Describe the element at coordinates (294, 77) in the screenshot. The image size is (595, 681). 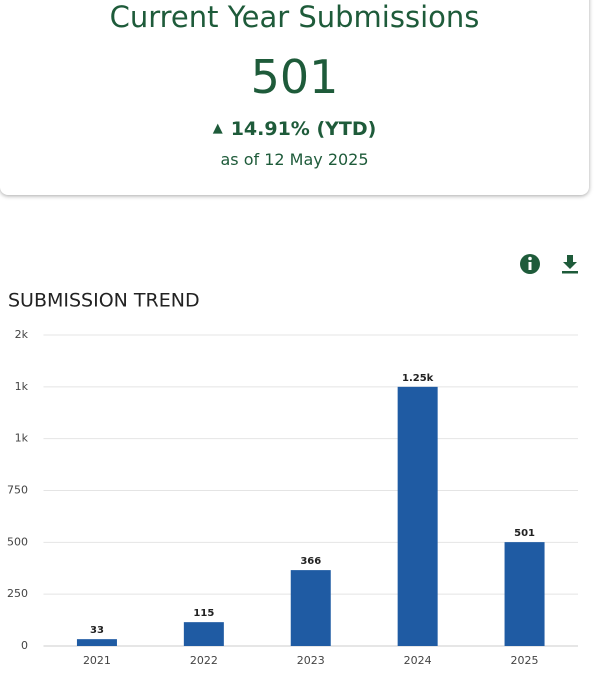
I see `card-value: 501` at that location.